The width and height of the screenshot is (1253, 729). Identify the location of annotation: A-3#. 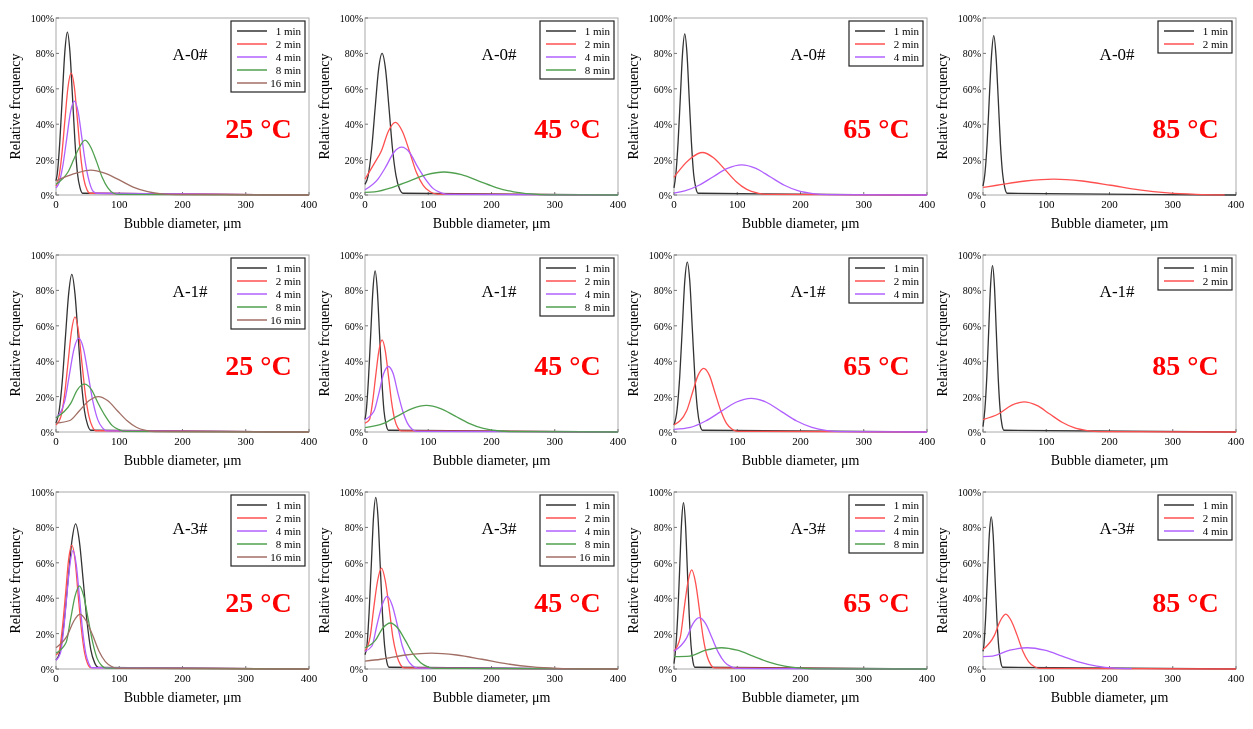
(190, 528).